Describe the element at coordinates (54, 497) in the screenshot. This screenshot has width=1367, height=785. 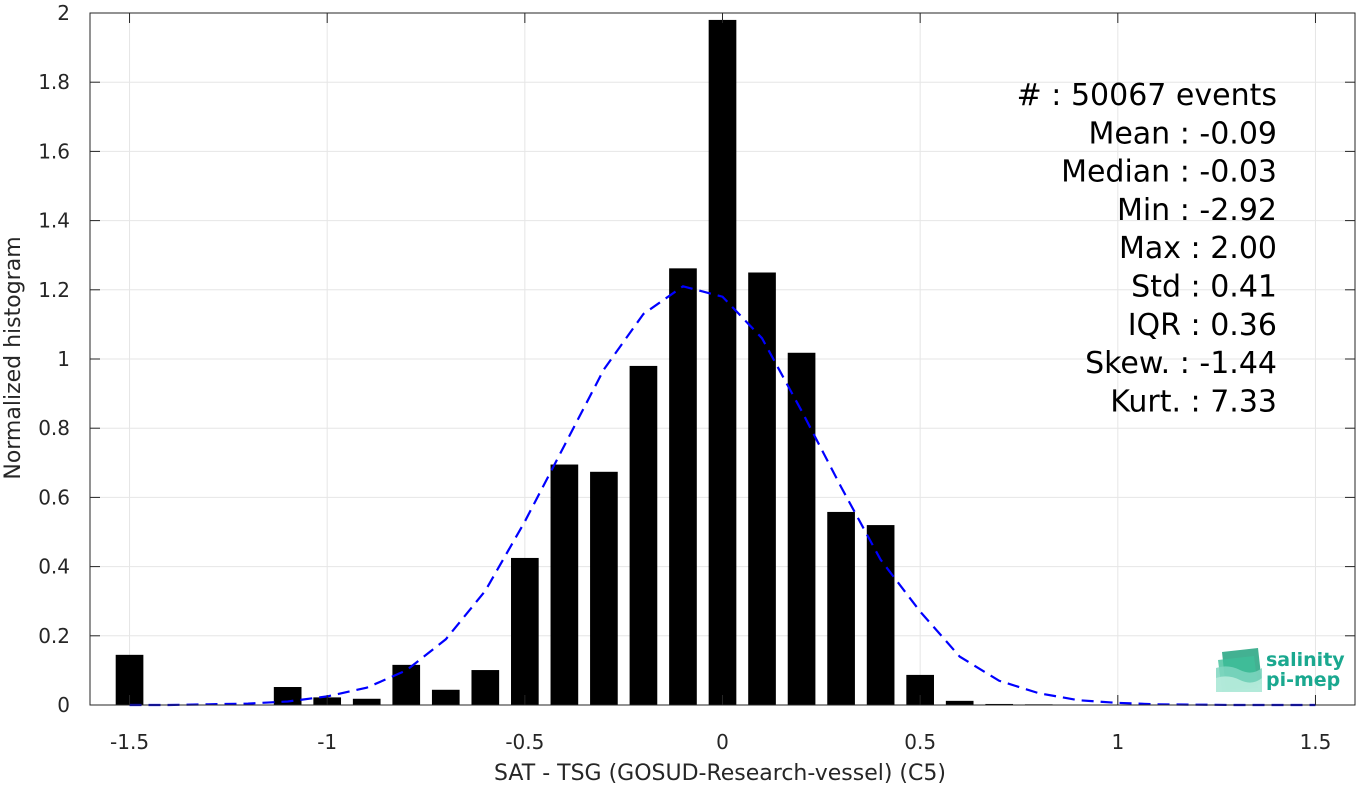
I see `y-tick-label: 0.6` at that location.